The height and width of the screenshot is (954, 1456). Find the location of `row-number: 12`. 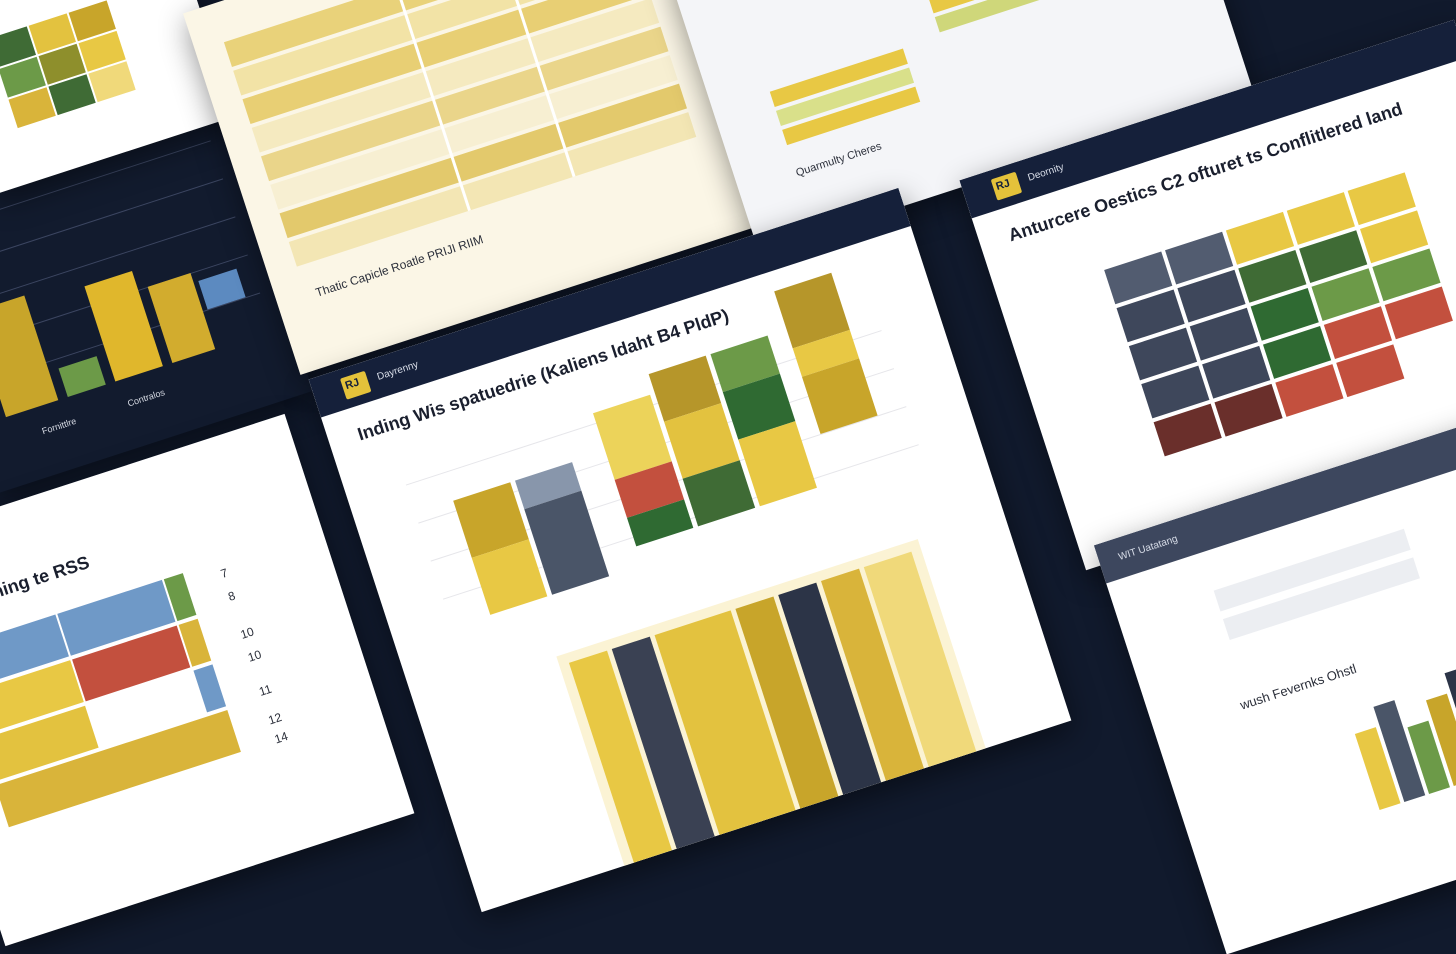

row-number: 12 is located at coordinates (275, 718).